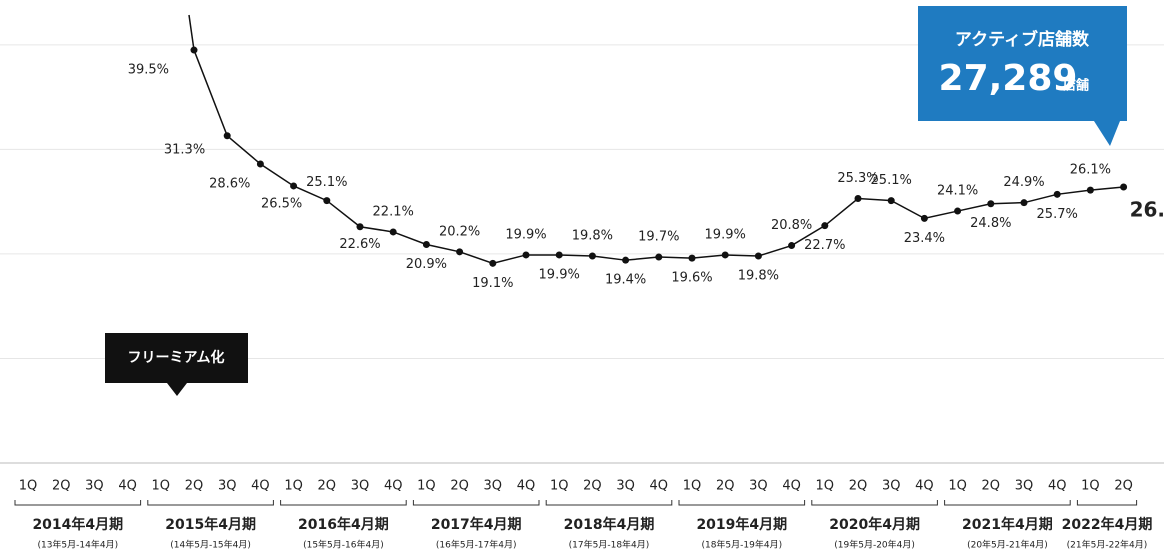 This screenshot has width=1164, height=554. What do you see at coordinates (492, 283) in the screenshot?
I see `data-label: 19.1%` at bounding box center [492, 283].